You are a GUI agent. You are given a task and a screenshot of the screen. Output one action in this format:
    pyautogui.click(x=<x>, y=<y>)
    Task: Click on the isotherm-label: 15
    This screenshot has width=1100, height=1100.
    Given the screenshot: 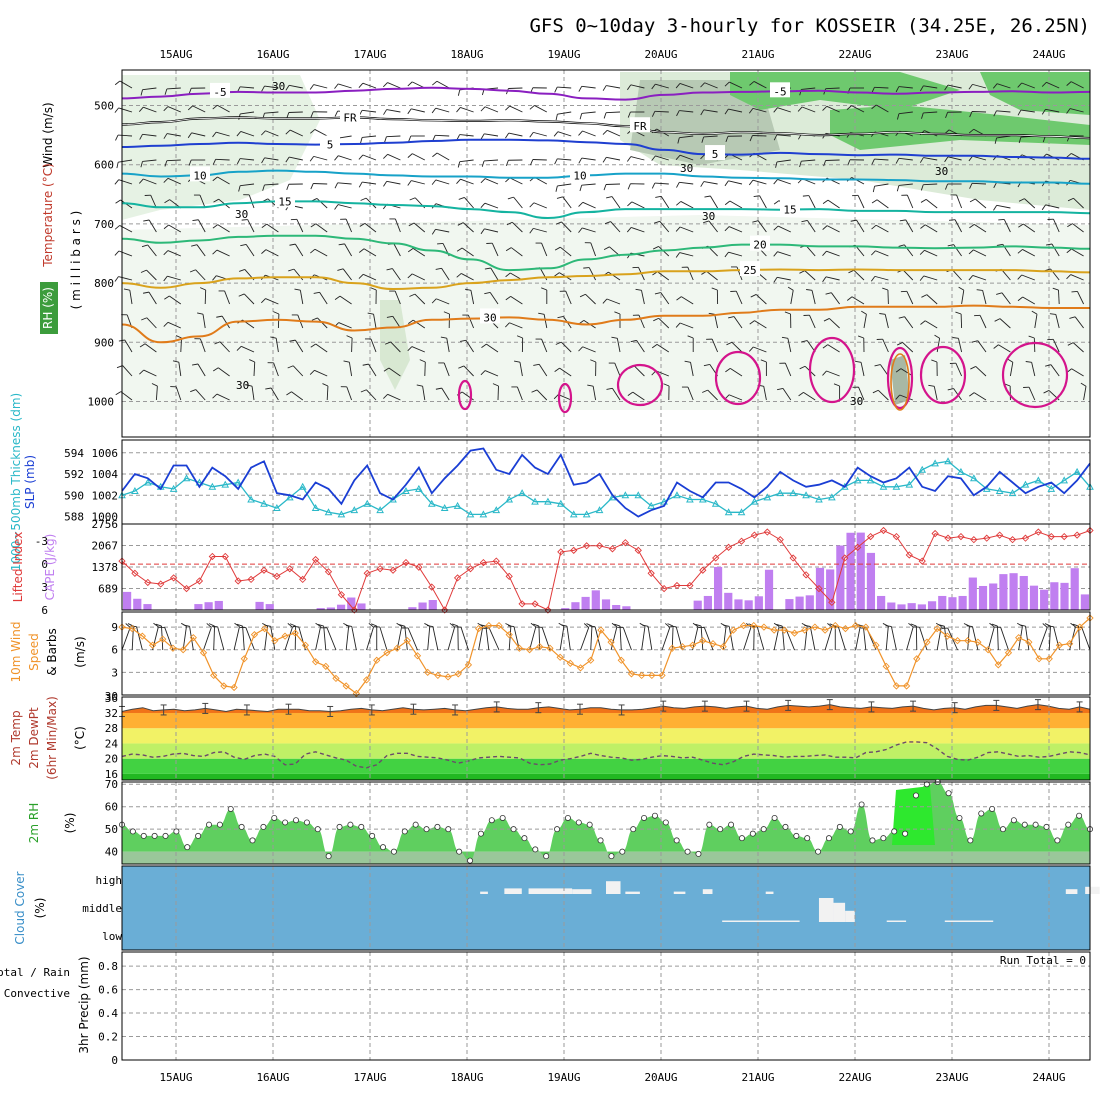 What is the action you would take?
    pyautogui.click(x=284, y=201)
    